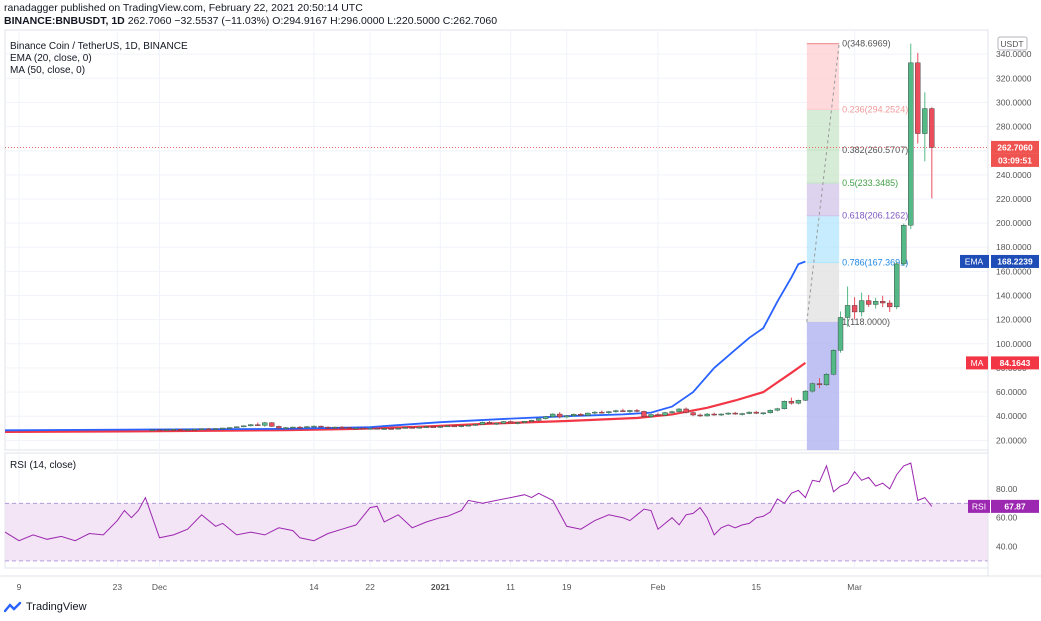 The height and width of the screenshot is (621, 1041). Describe the element at coordinates (45, 607) in the screenshot. I see `tradingview-logo: TradingView` at that location.